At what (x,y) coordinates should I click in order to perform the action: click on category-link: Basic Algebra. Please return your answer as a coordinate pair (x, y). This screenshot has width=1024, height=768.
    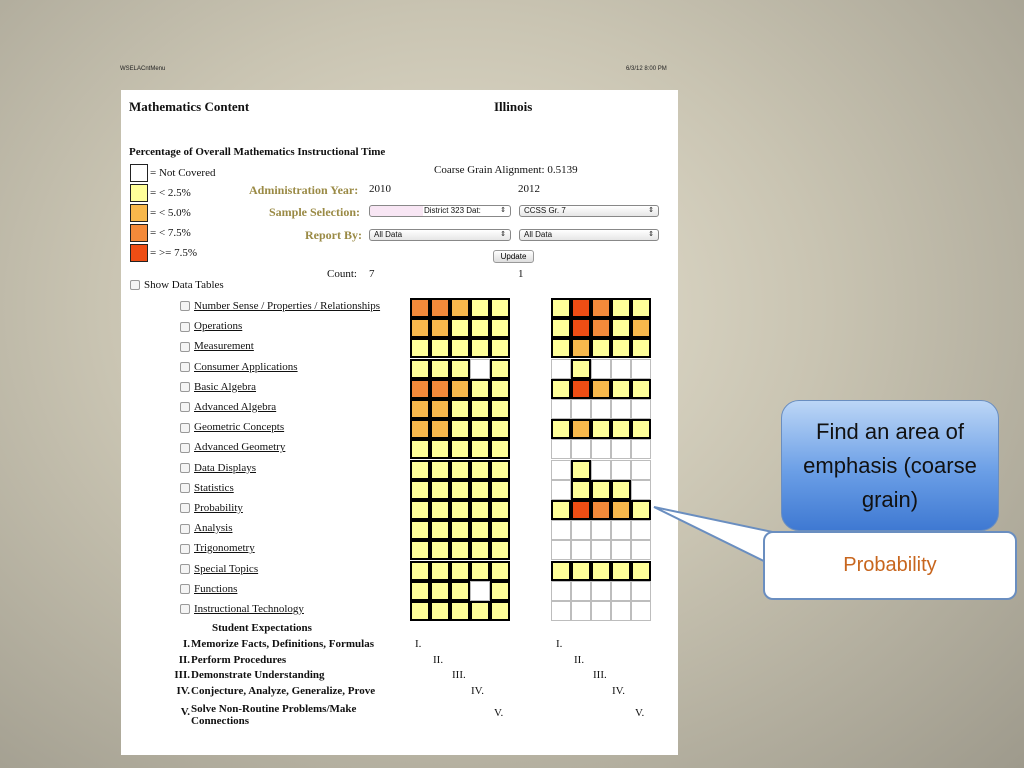
    Looking at the image, I should click on (225, 386).